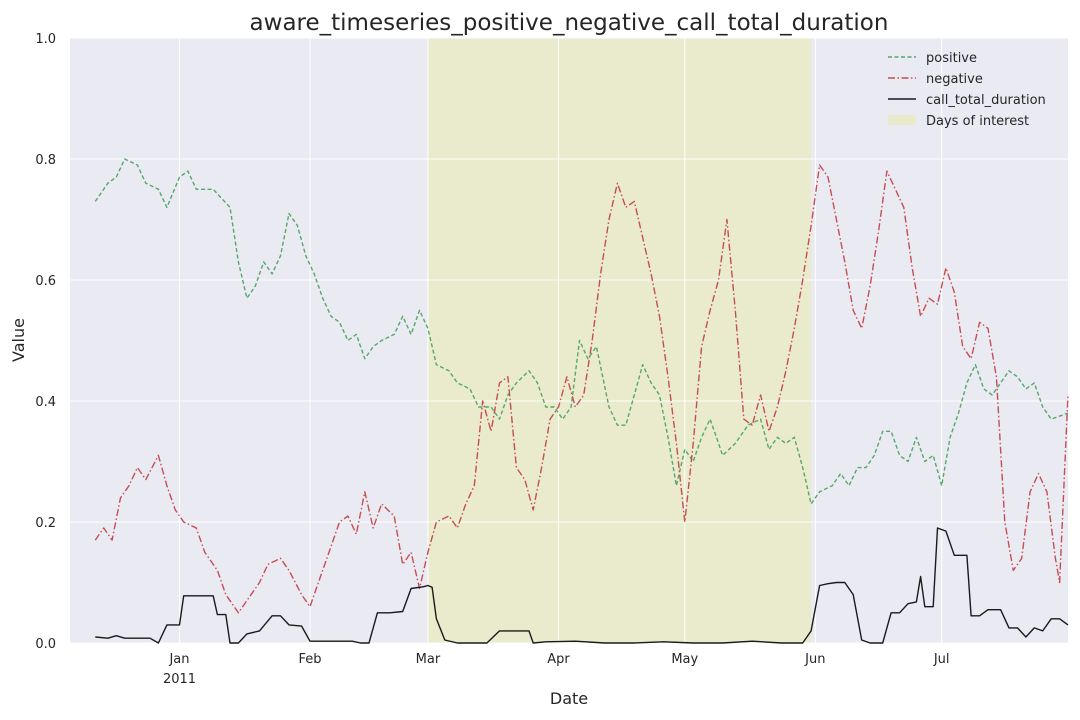 The height and width of the screenshot is (720, 1080). Describe the element at coordinates (45, 644) in the screenshot. I see `y-tick-label: 0.0` at that location.